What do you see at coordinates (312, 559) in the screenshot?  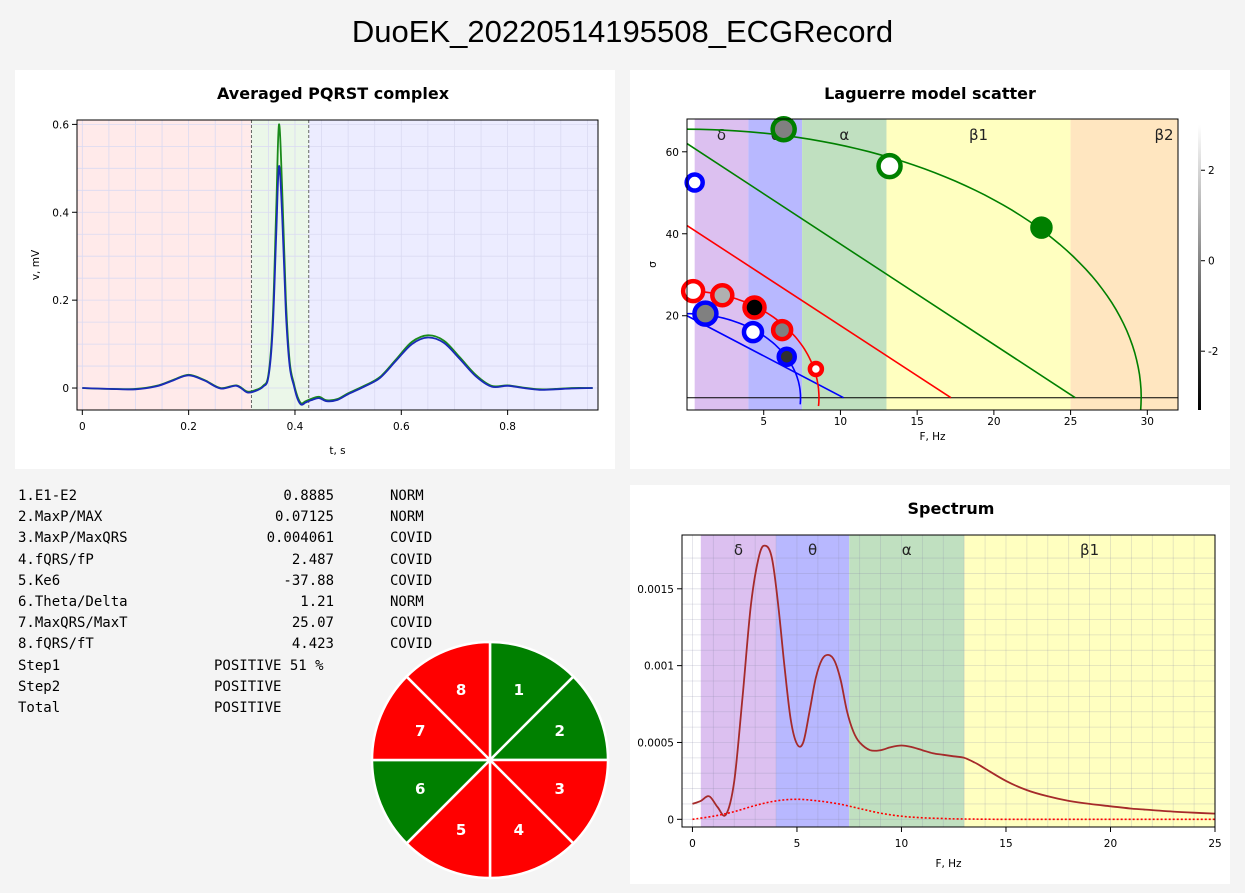 I see `result-value: 2.487` at bounding box center [312, 559].